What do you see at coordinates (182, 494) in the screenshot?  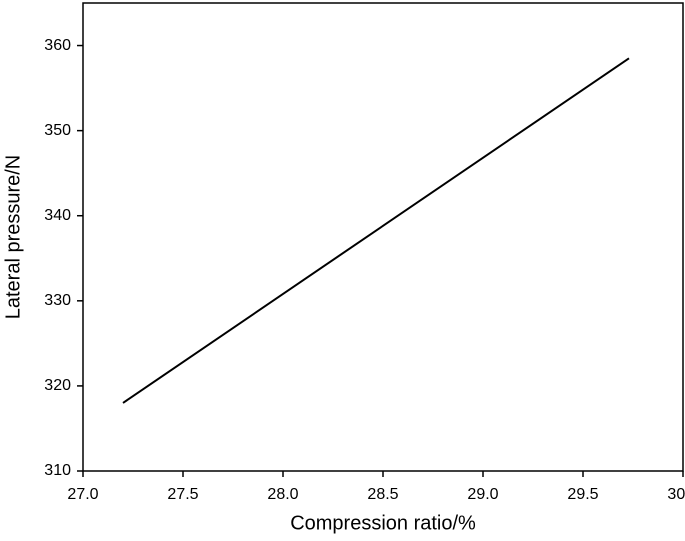 I see `x-tick-label: 27.5` at bounding box center [182, 494].